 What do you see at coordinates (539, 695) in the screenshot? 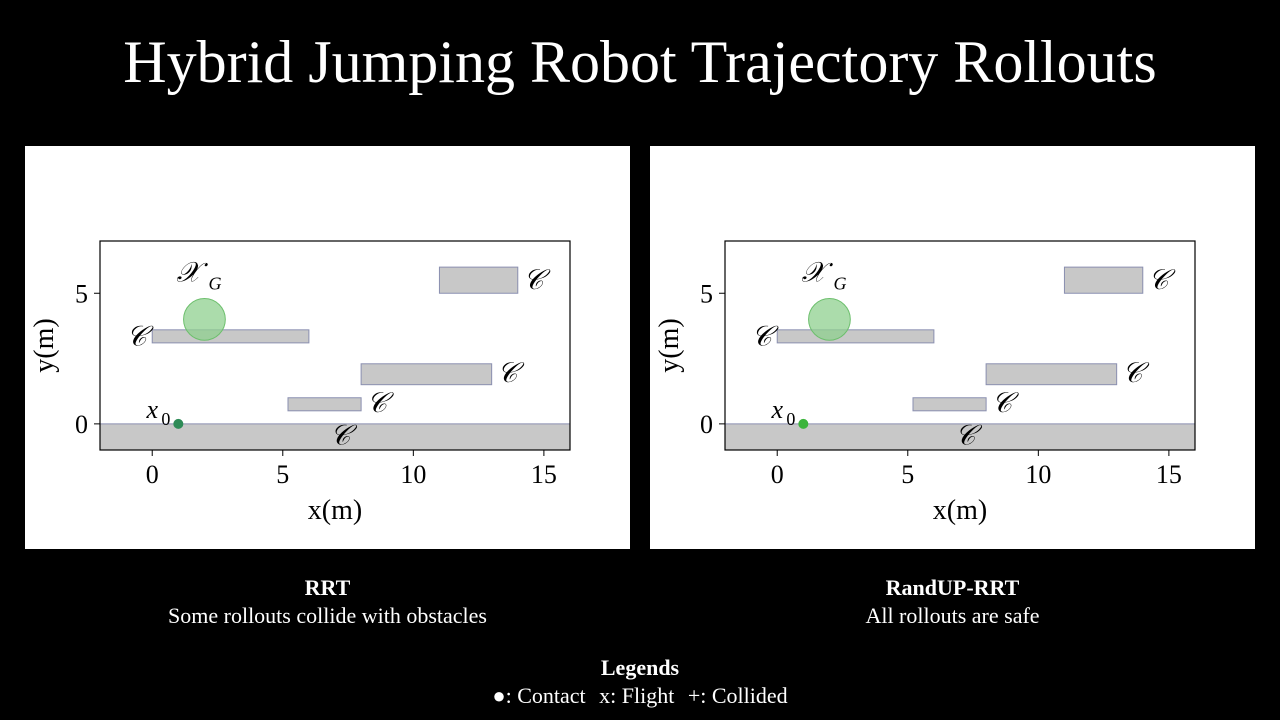
I see `legend-contact: ●: Contact` at bounding box center [539, 695].